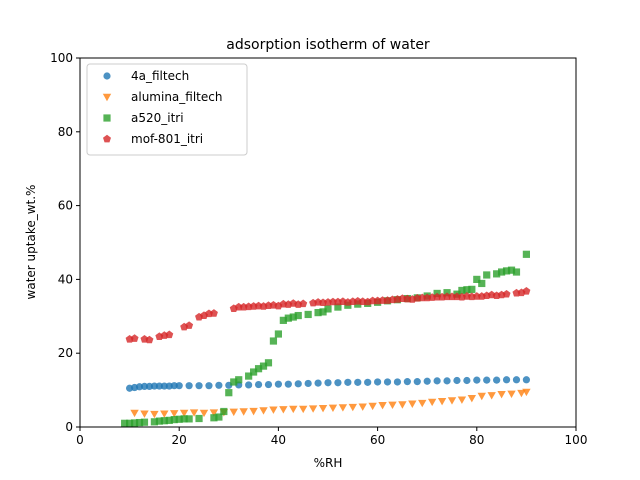  I want to click on series-4a_filtech, so click(328, 384).